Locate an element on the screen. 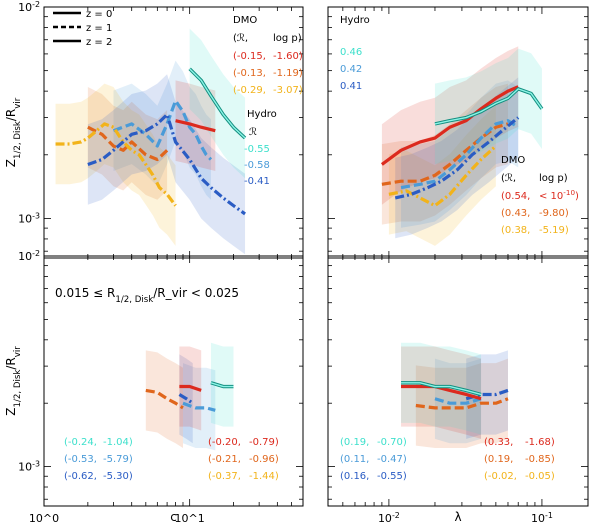 This screenshot has height=527, width=595. x-axis-label: λ is located at coordinates (457, 517).